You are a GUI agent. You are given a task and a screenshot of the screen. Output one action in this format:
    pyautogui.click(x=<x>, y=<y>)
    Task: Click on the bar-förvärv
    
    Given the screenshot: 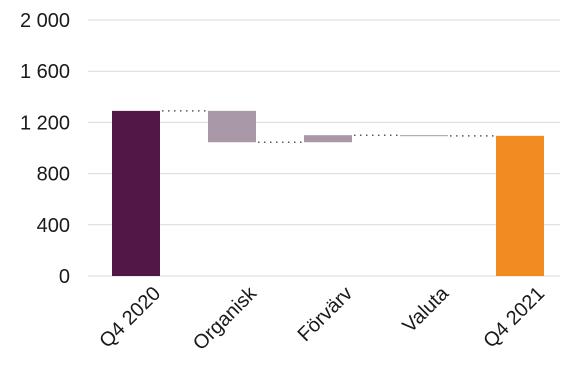 What is the action you would take?
    pyautogui.click(x=328, y=139)
    